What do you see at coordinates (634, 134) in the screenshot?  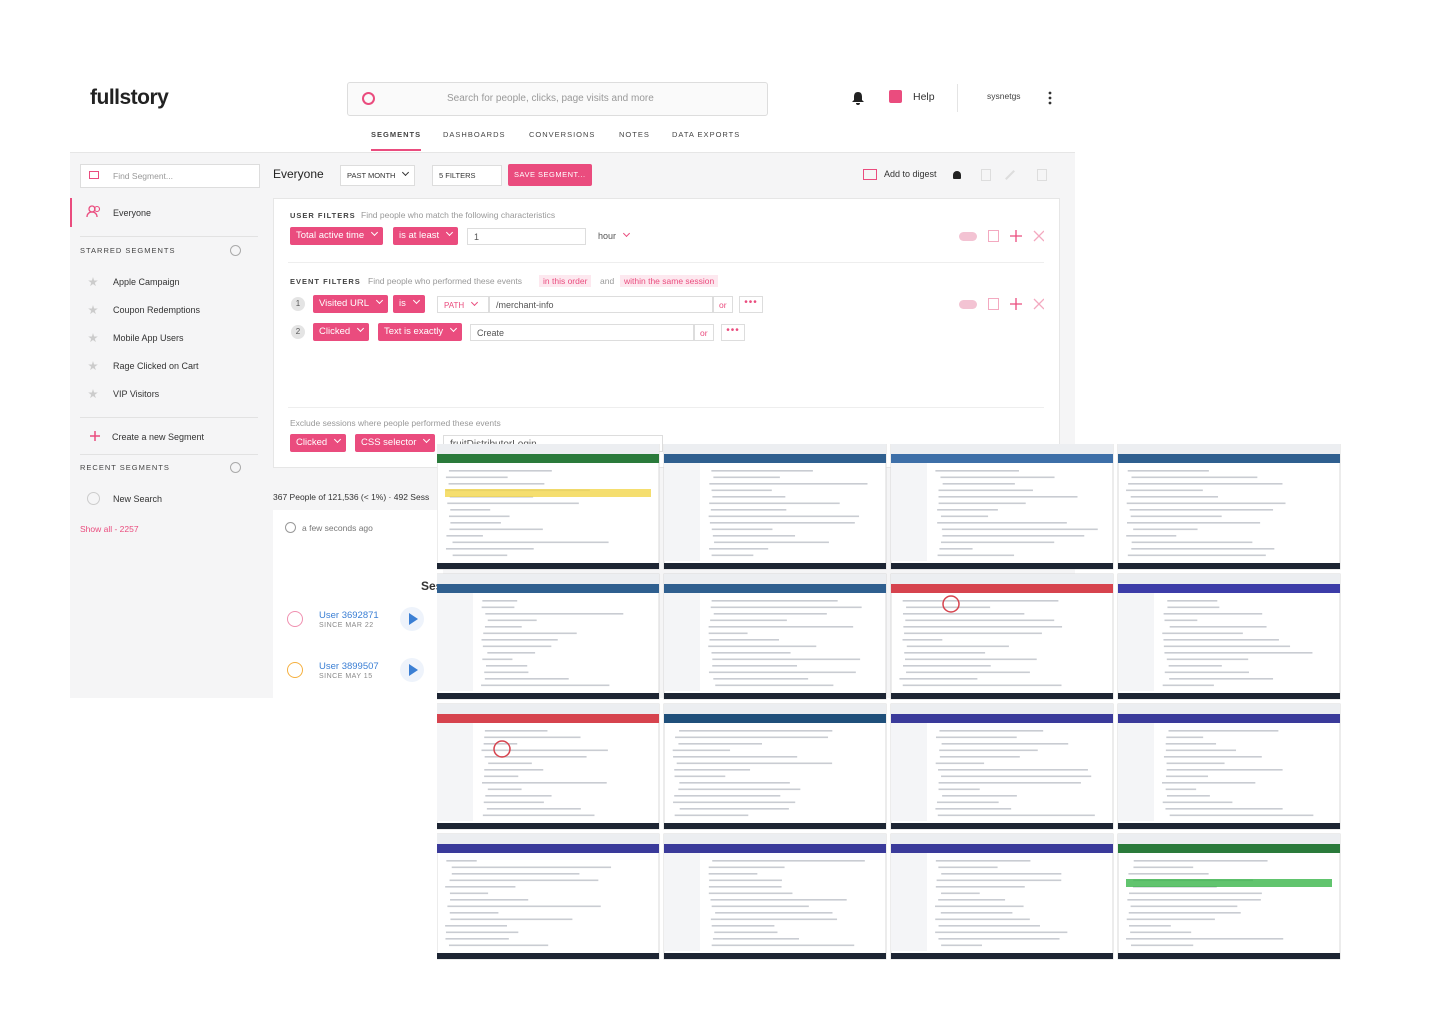 I see `nav-tab: NOTES` at bounding box center [634, 134].